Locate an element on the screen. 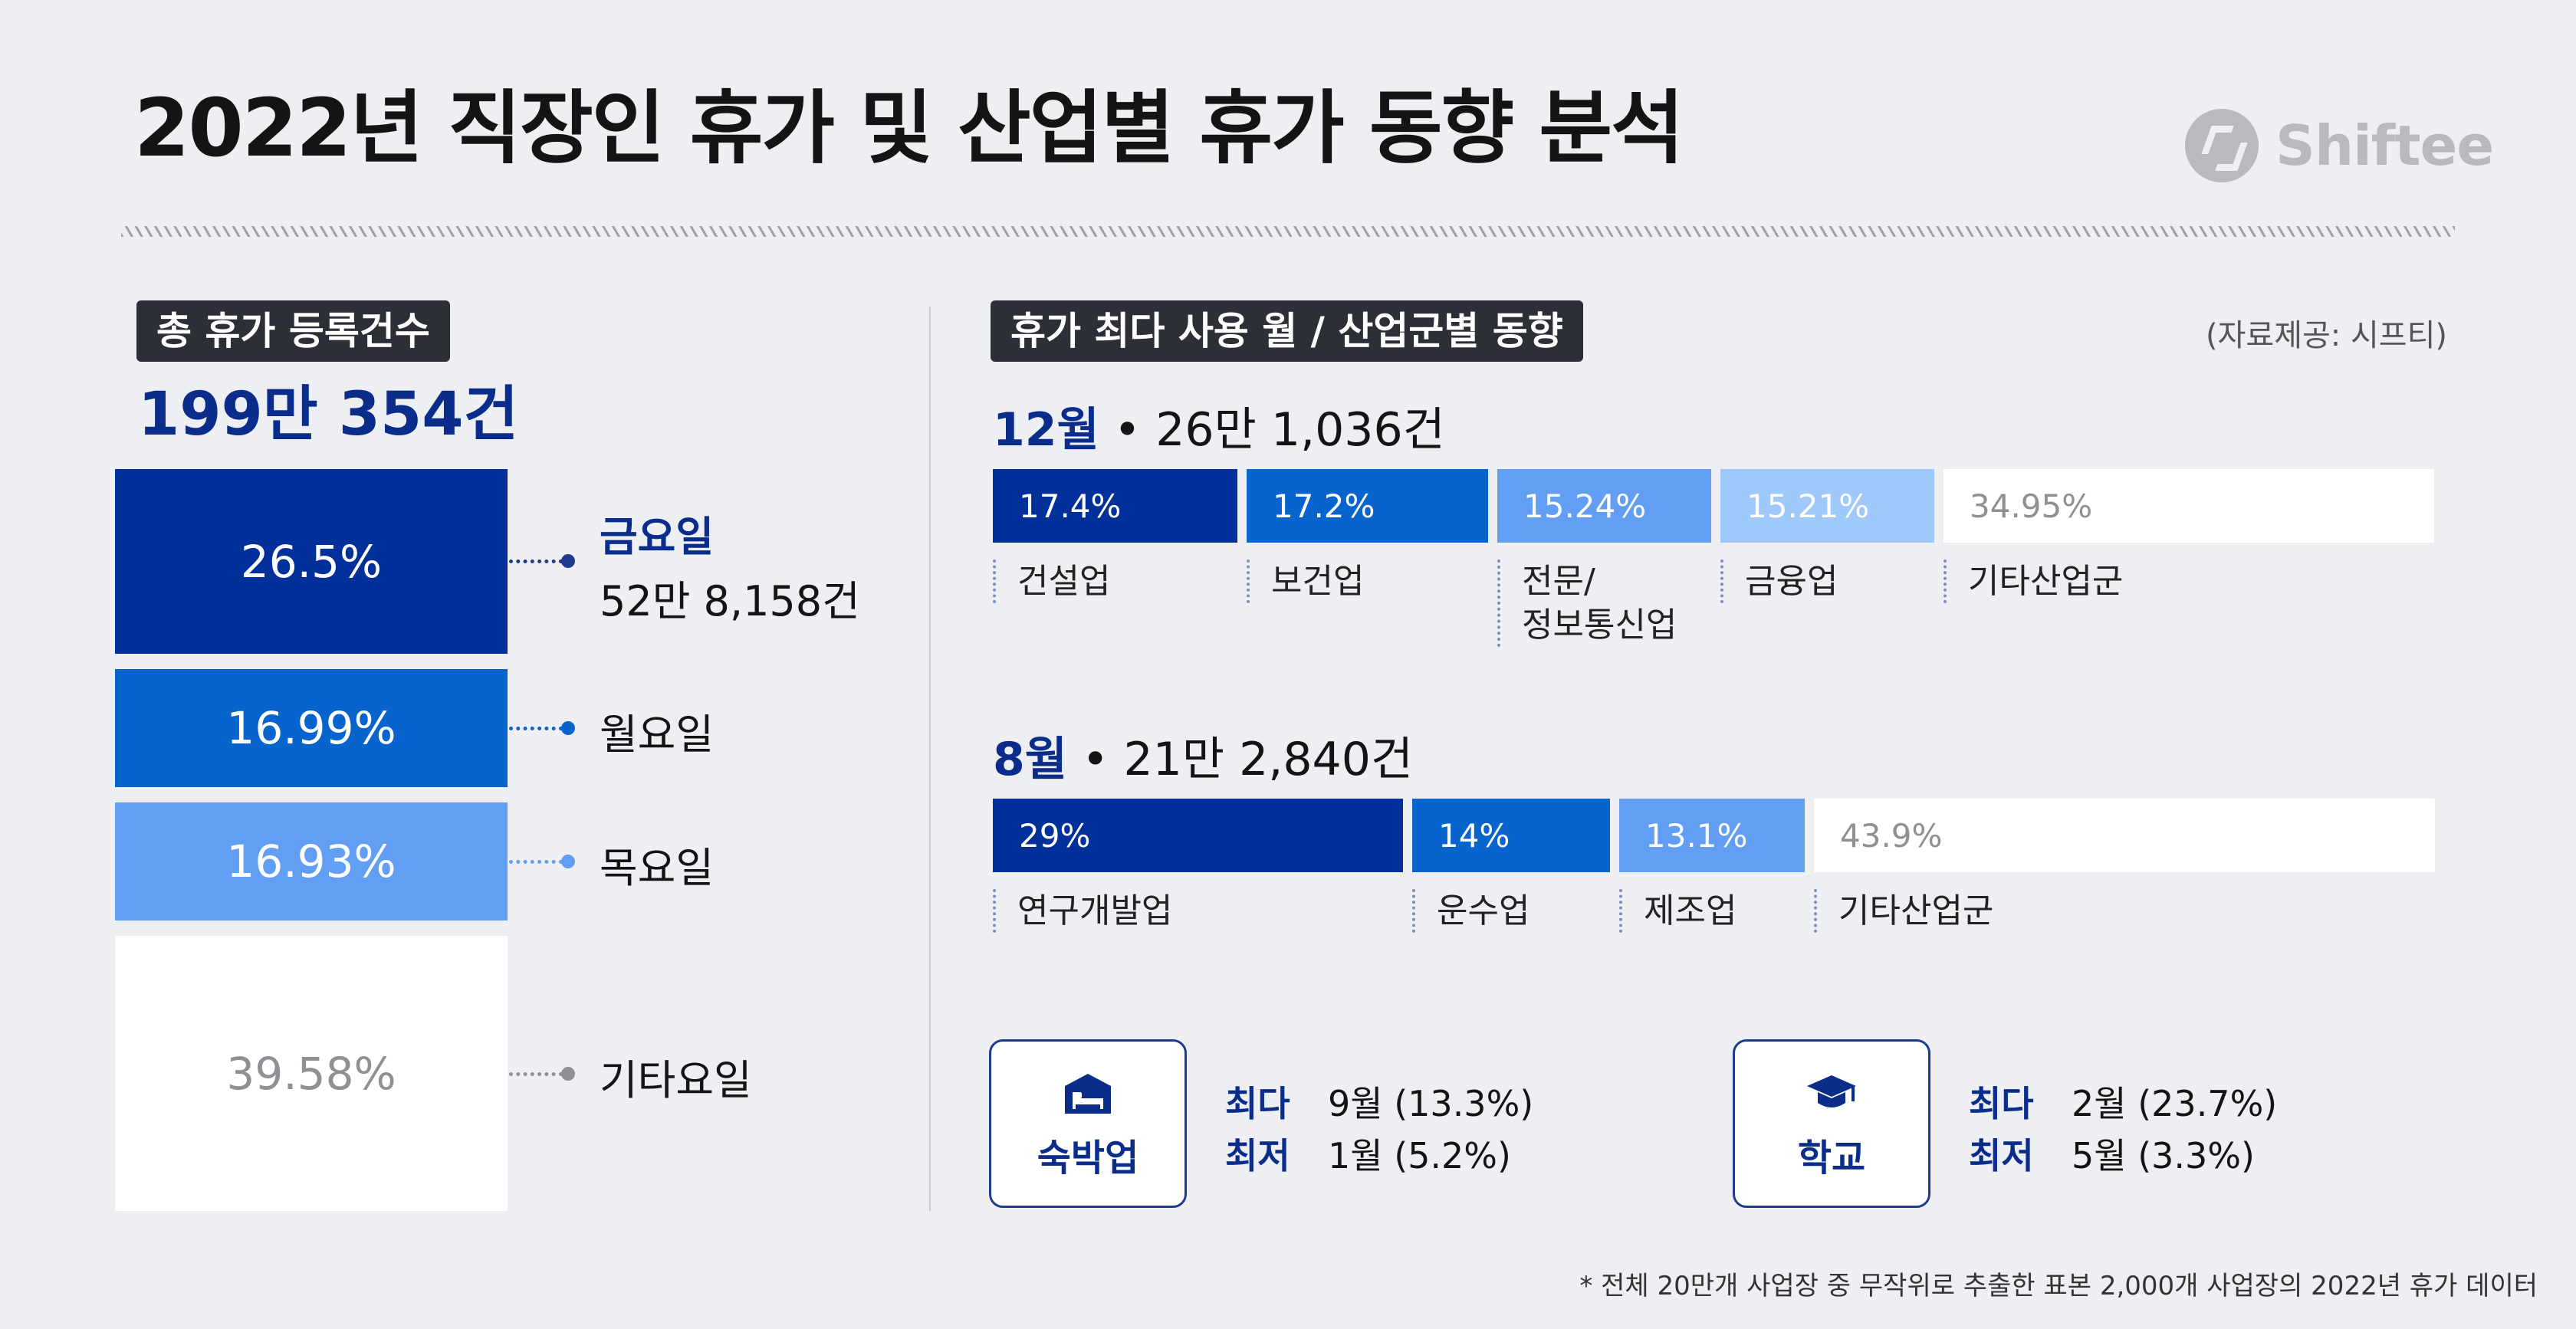  industry-category-label: 보건업 is located at coordinates (1305, 581).